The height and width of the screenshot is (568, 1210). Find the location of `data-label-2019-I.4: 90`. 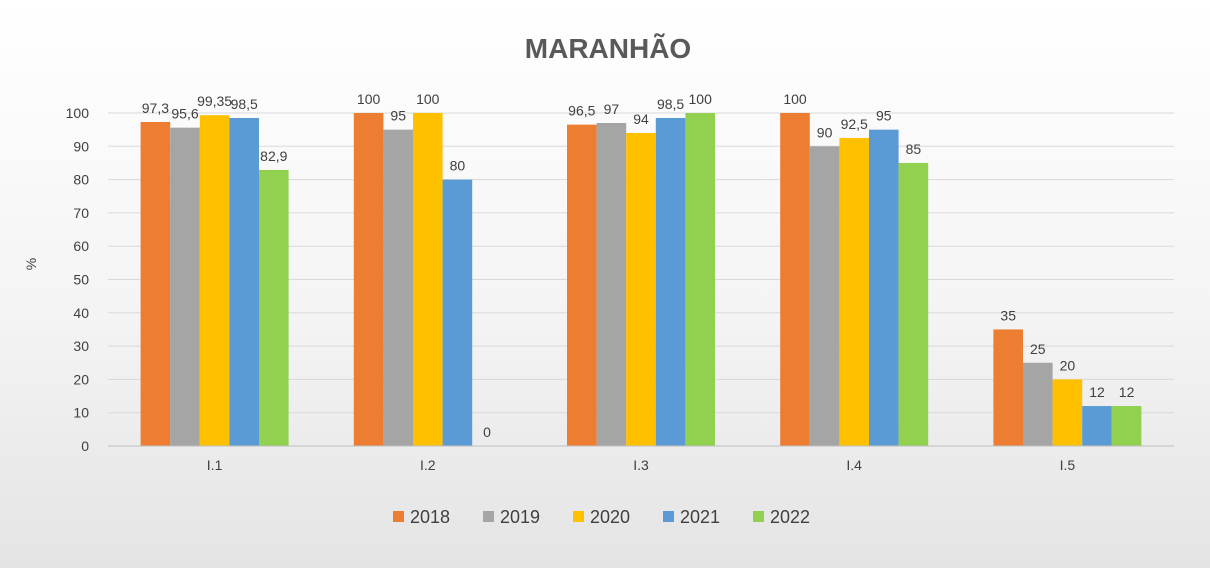

data-label-2019-I.4: 90 is located at coordinates (825, 132).